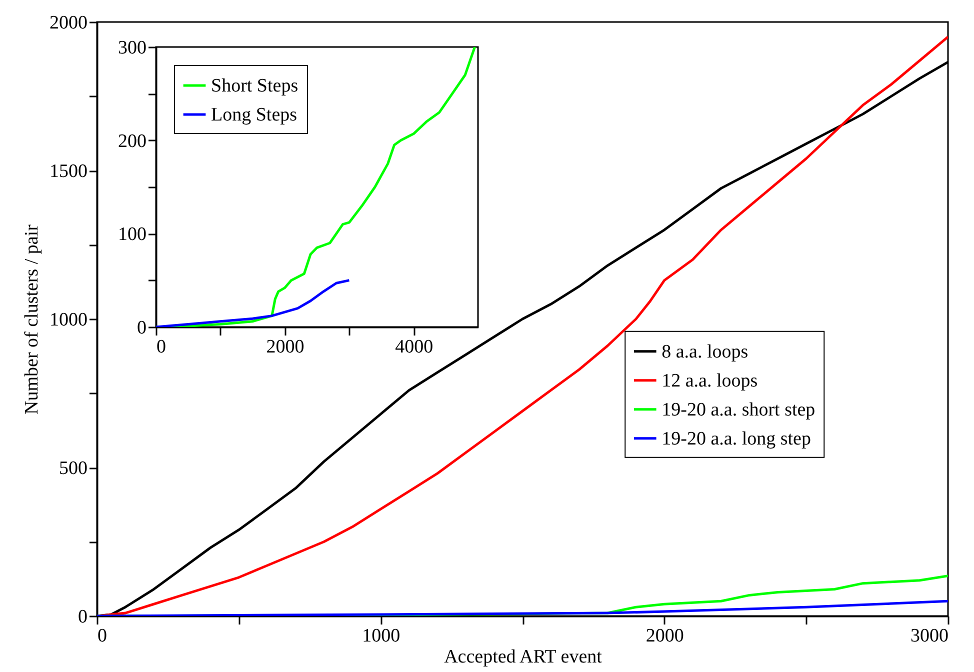  What do you see at coordinates (736, 439) in the screenshot?
I see `legend-label: 19-20 a.a. long step` at bounding box center [736, 439].